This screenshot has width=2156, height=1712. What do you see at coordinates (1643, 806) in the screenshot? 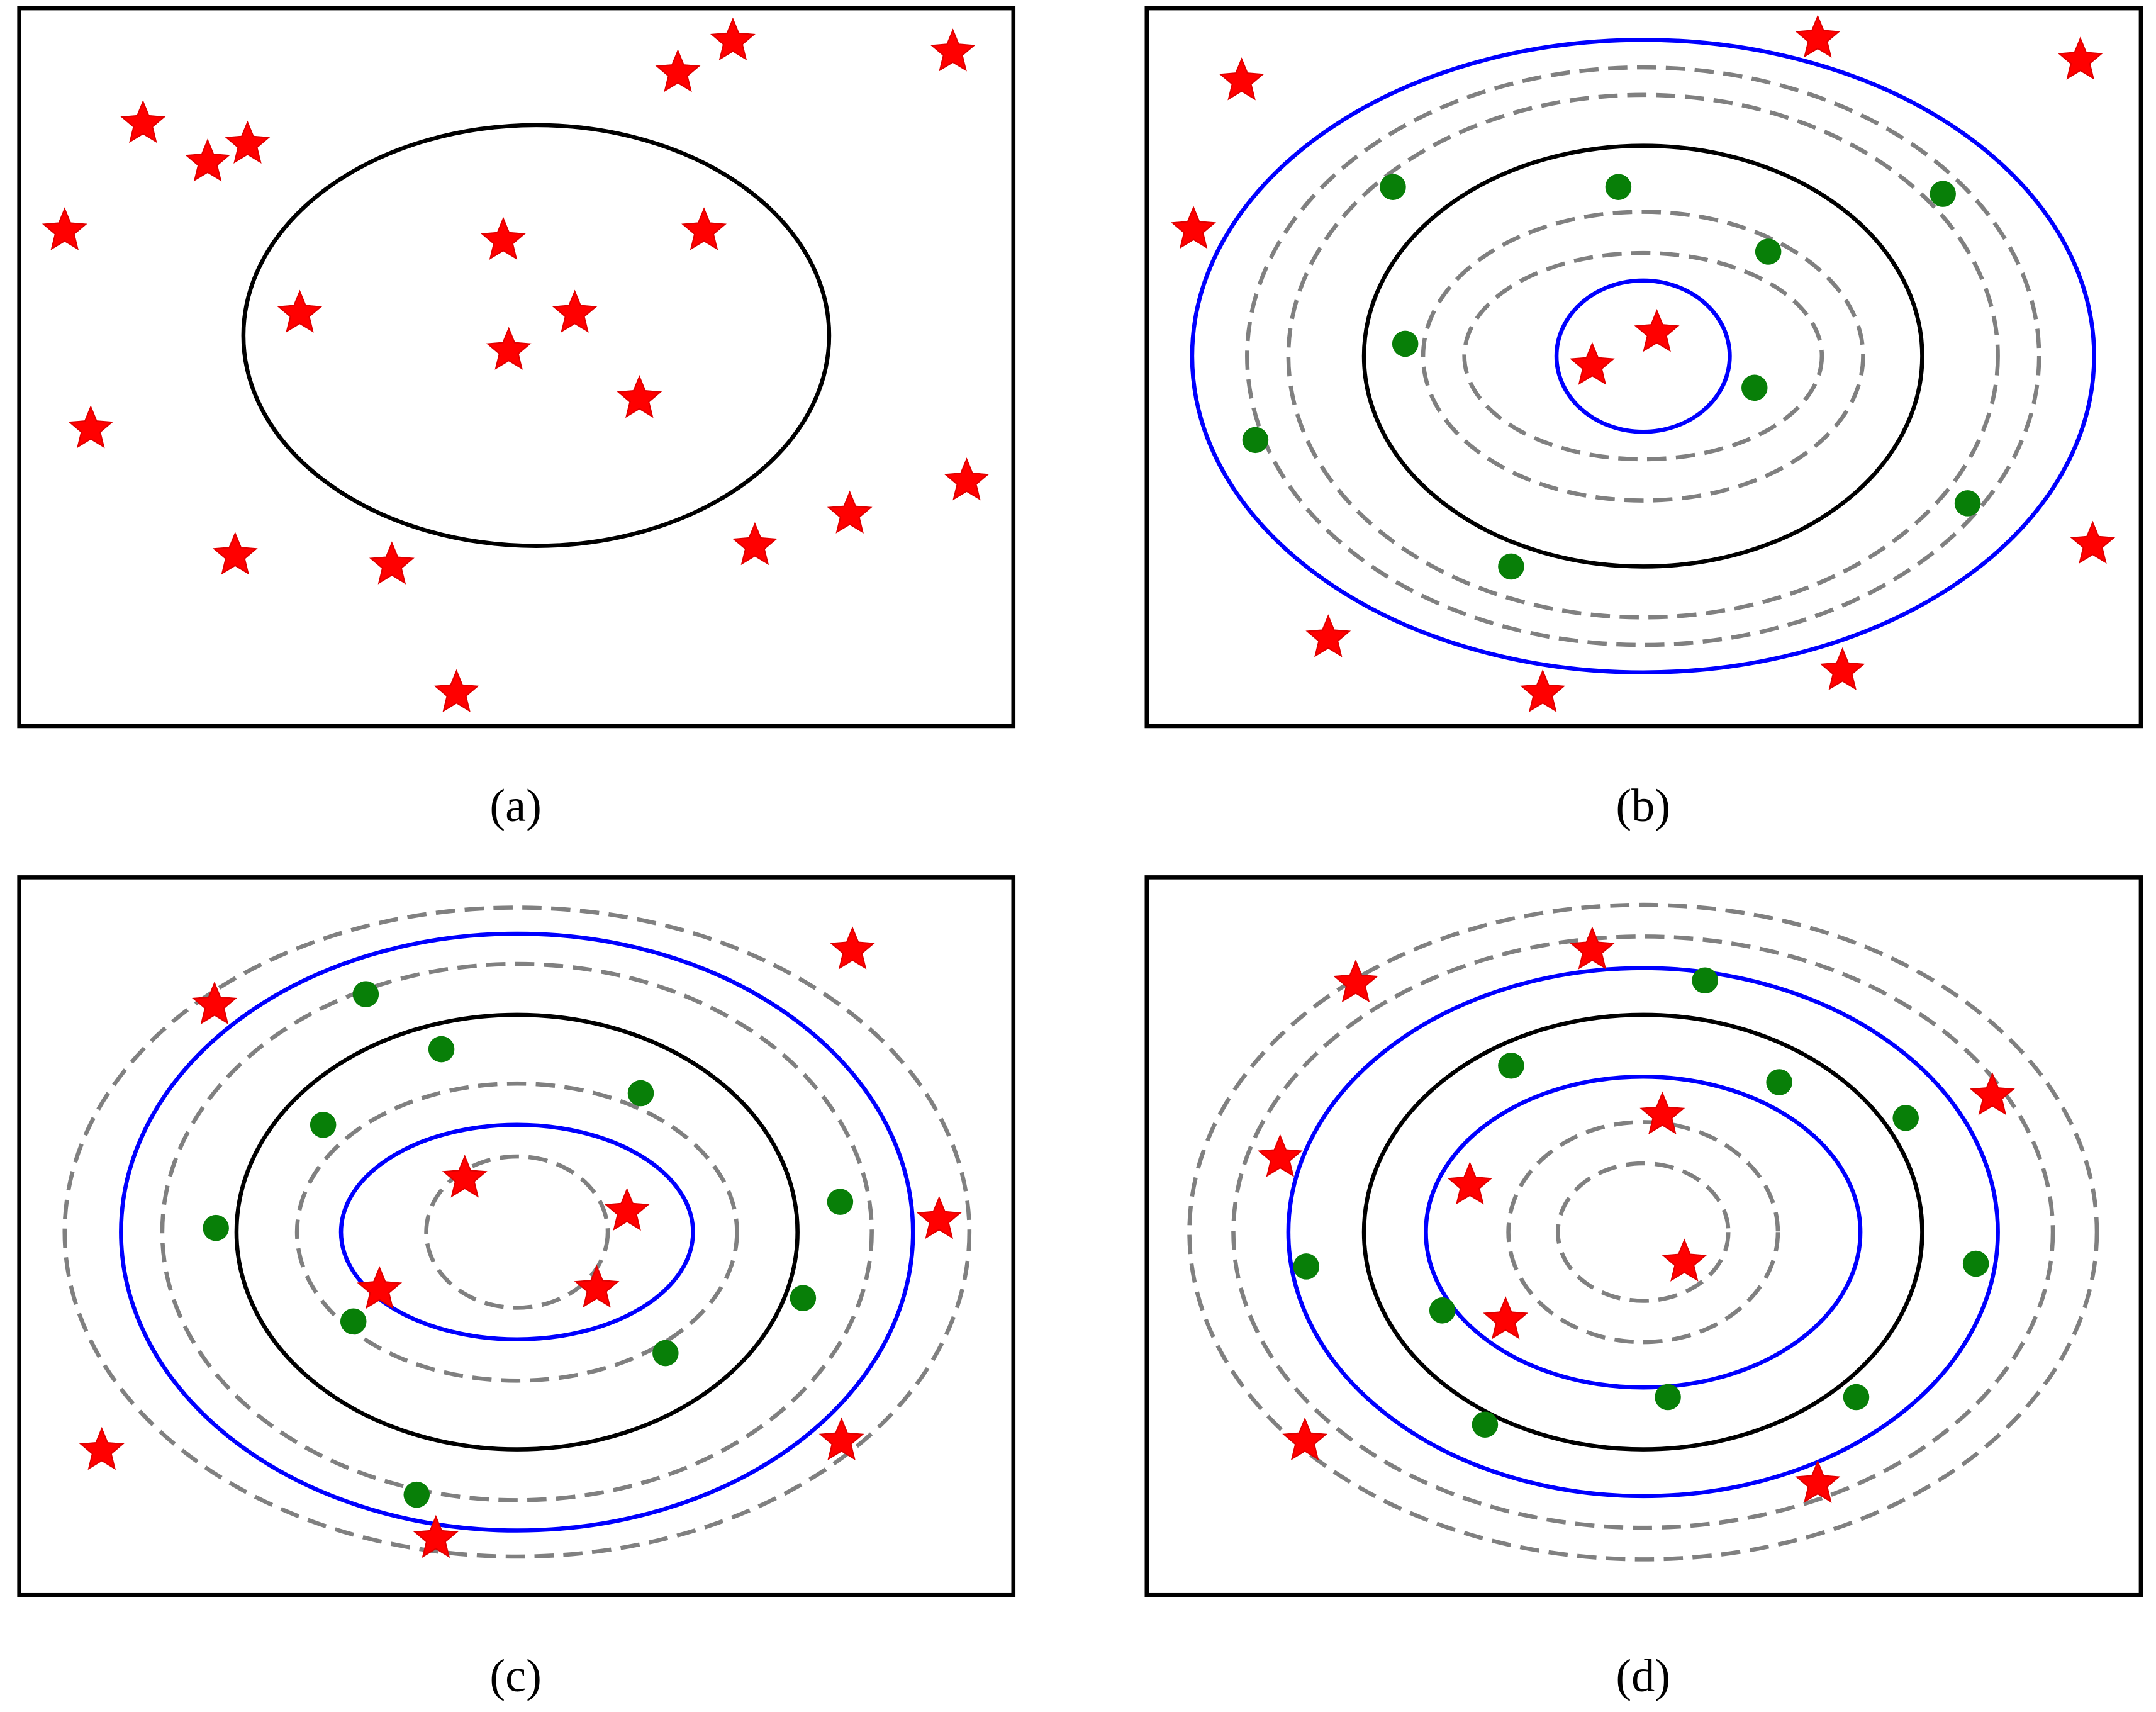
I see `panel-label: (b)` at bounding box center [1643, 806].